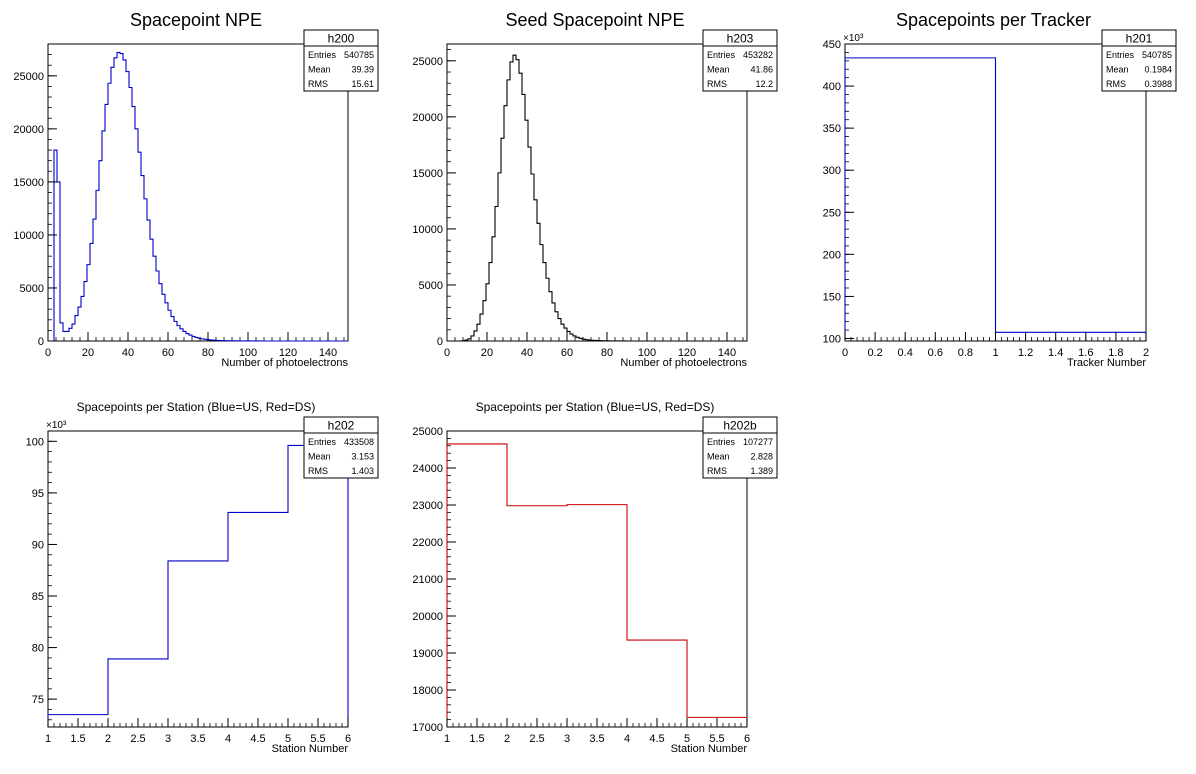 This screenshot has height=774, width=1196. I want to click on stats-row-value: 0.3988, so click(1158, 84).